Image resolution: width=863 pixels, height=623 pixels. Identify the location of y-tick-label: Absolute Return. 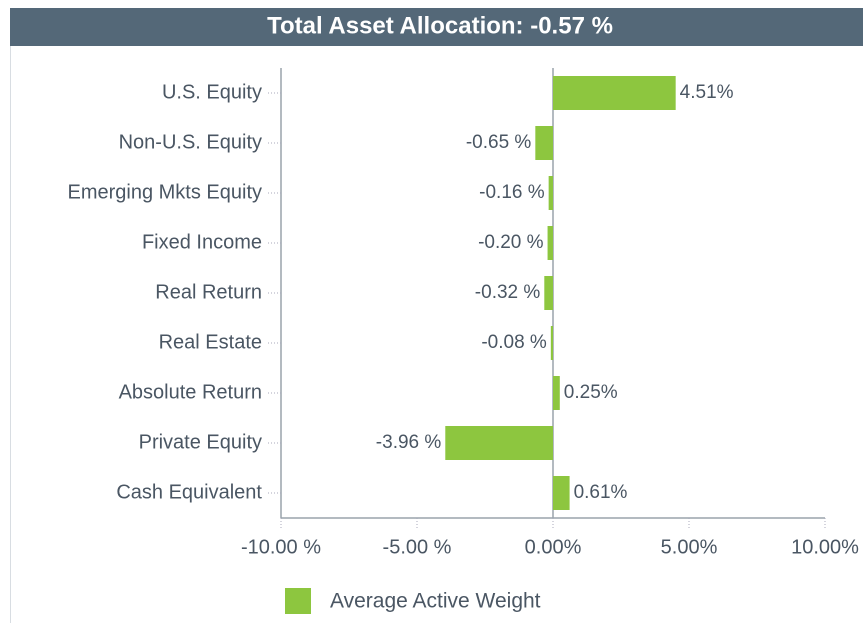
(190, 392).